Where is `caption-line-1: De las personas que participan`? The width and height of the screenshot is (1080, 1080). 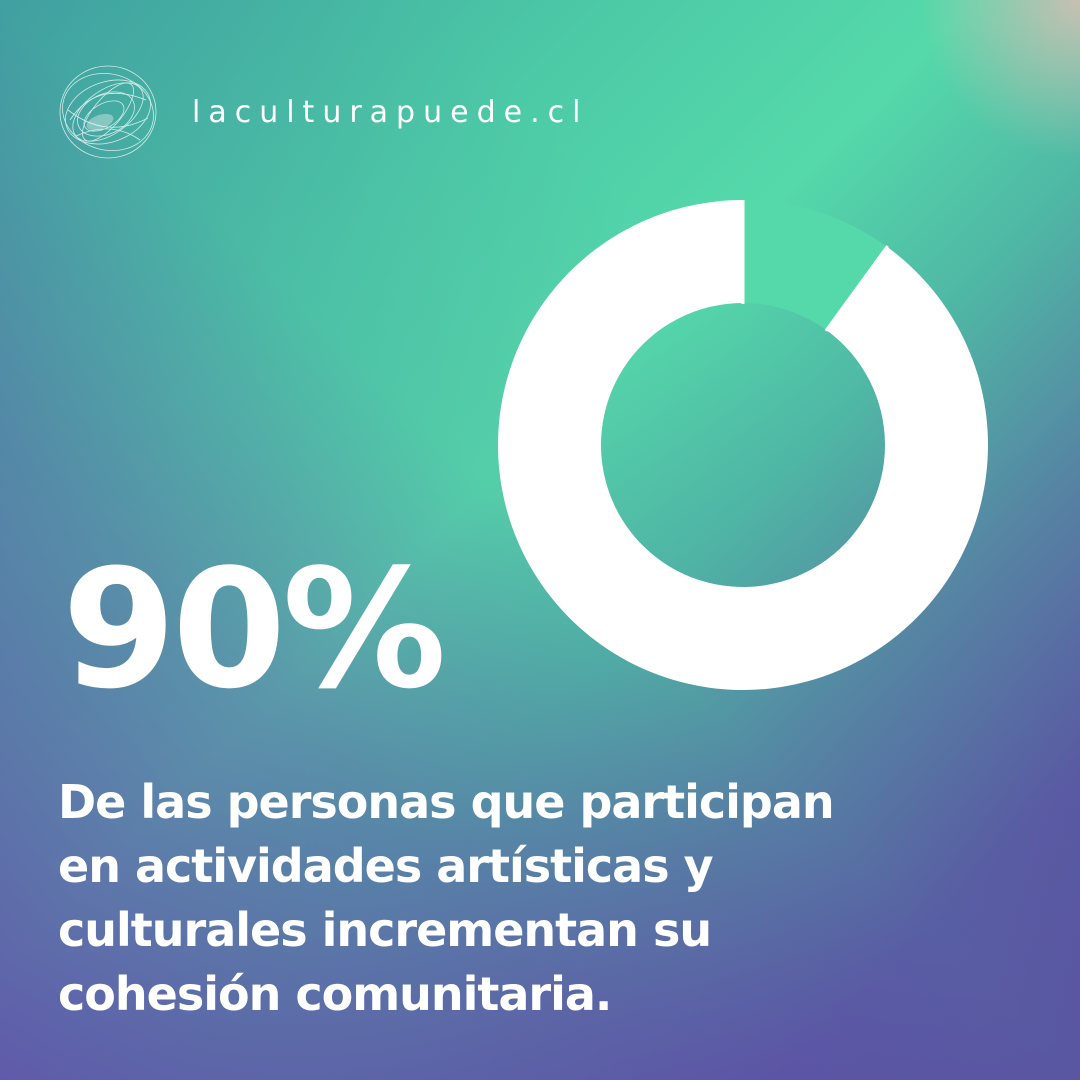 caption-line-1: De las personas que participan is located at coordinates (446, 802).